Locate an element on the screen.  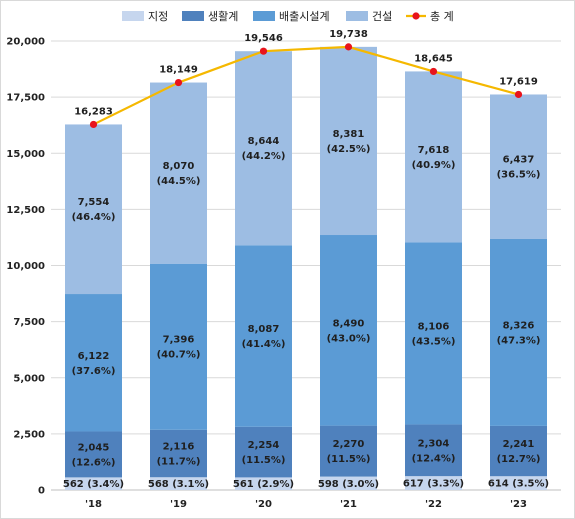
data-label-percent: (12.4%) is located at coordinates (434, 458).